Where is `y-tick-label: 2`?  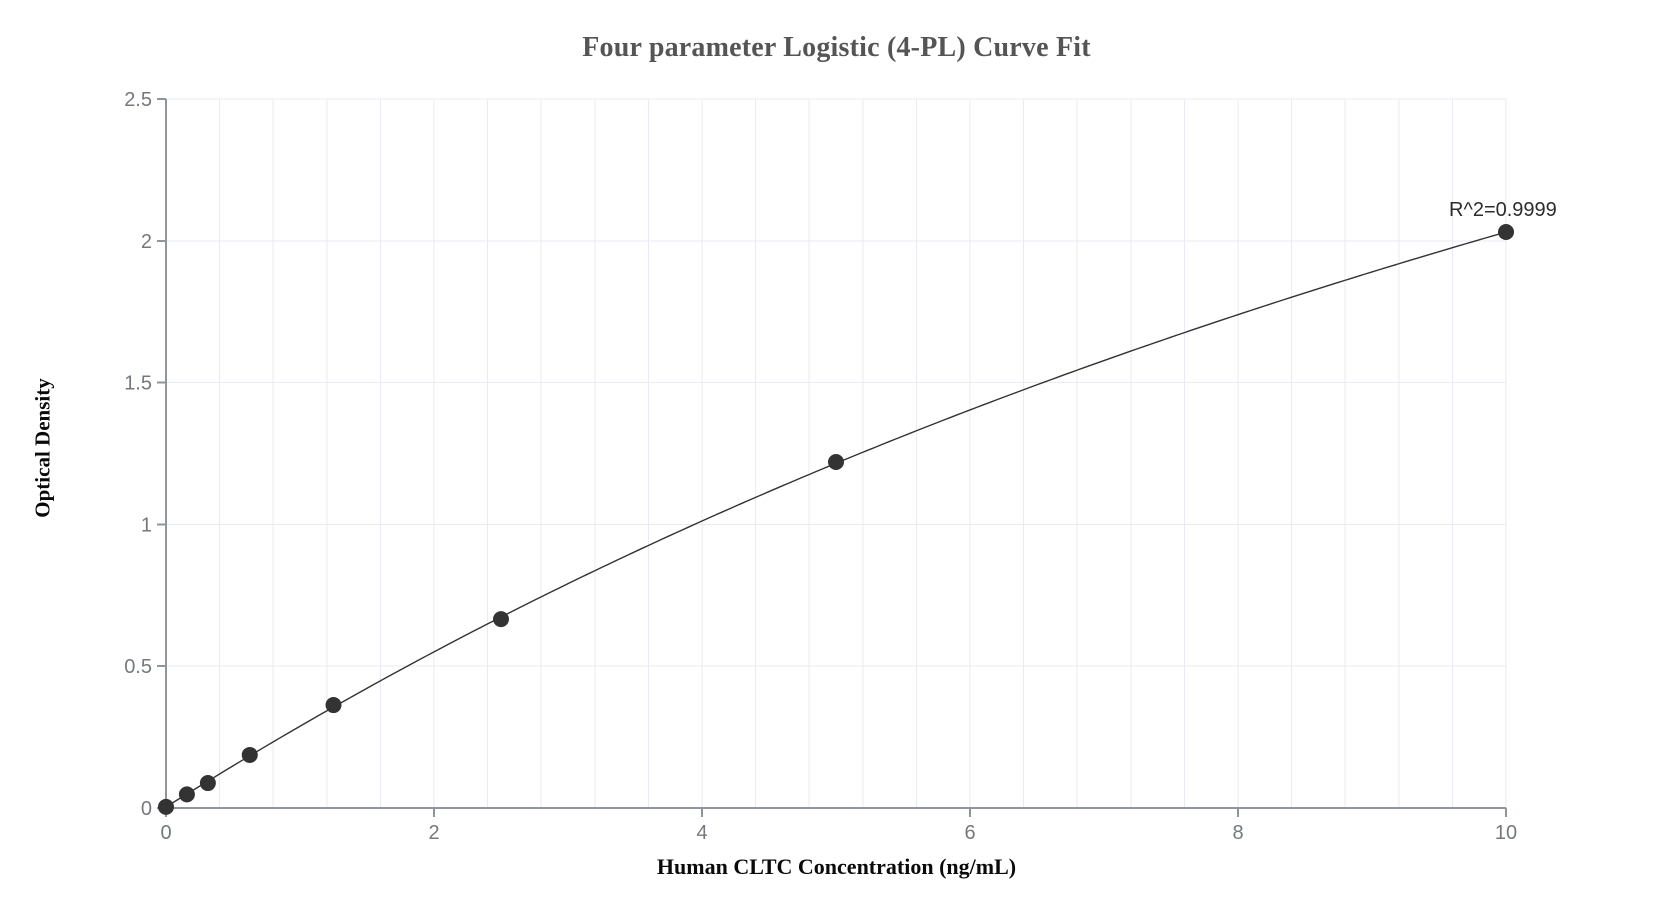 y-tick-label: 2 is located at coordinates (146, 242).